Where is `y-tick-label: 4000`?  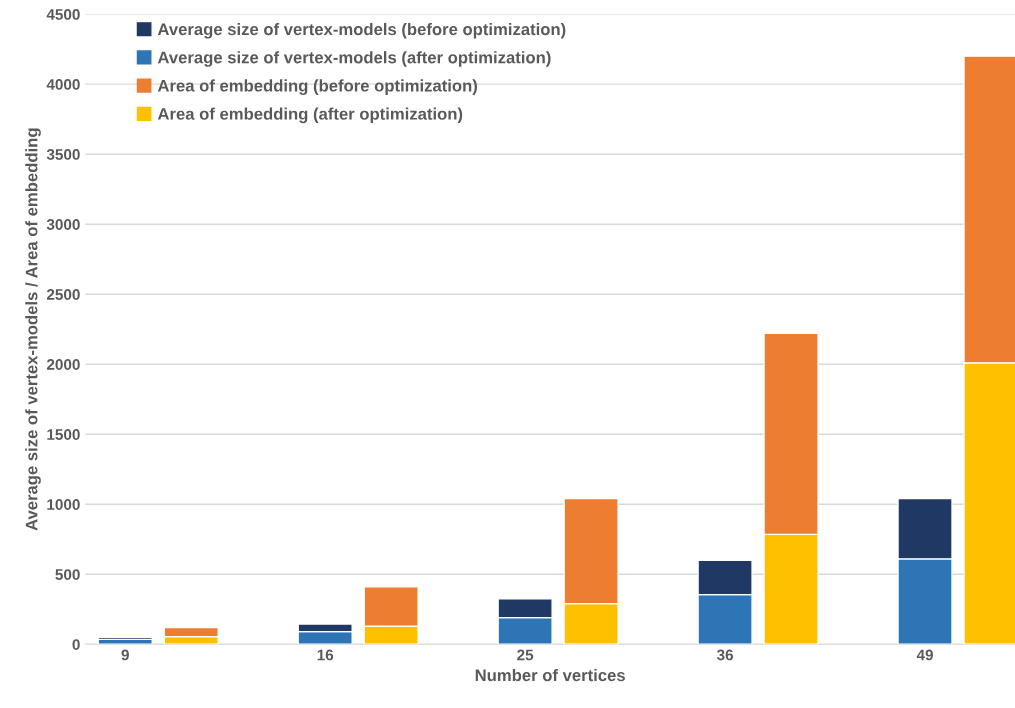
y-tick-label: 4000 is located at coordinates (63, 84).